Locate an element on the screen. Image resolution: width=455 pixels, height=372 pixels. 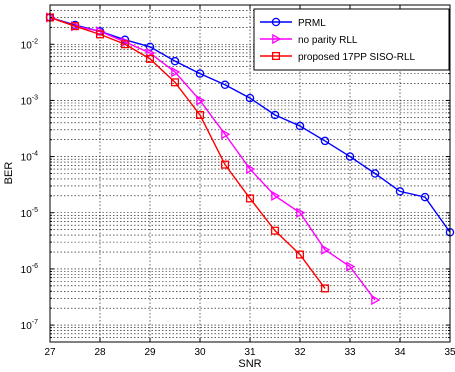
x-tick-label: 34 is located at coordinates (400, 352).